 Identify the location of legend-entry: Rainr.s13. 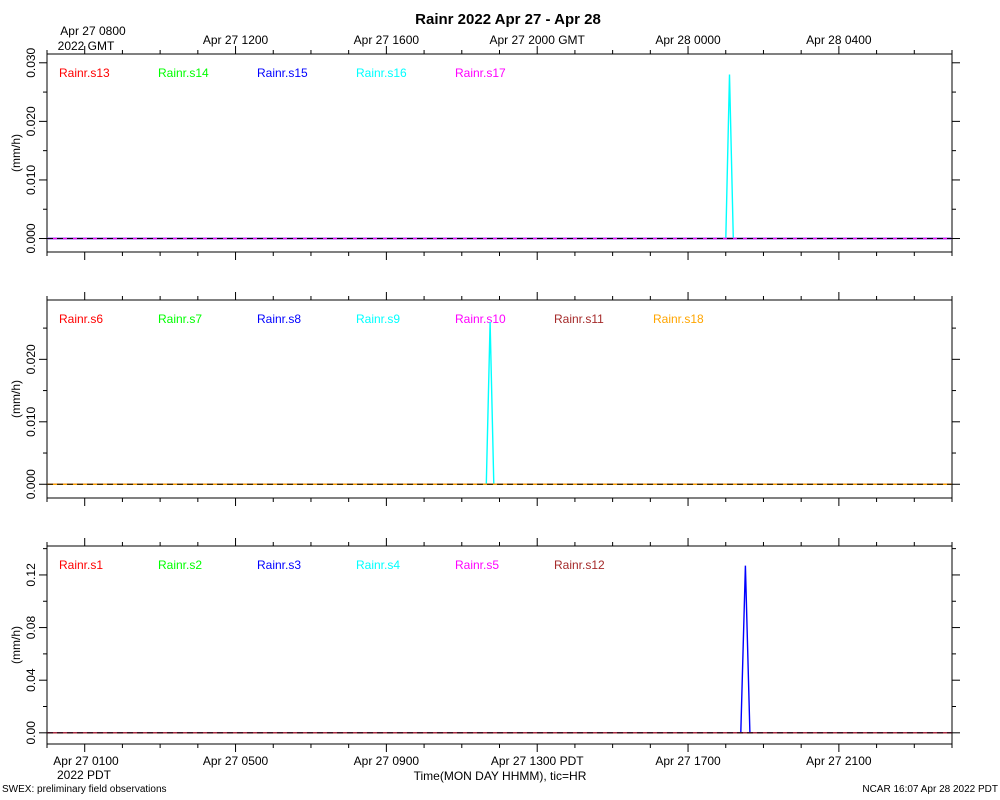
(84, 73).